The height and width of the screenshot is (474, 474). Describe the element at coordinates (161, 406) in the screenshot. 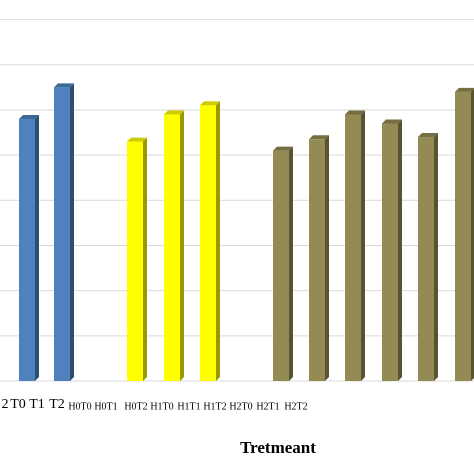

I see `x-tick-label: H1T0` at that location.